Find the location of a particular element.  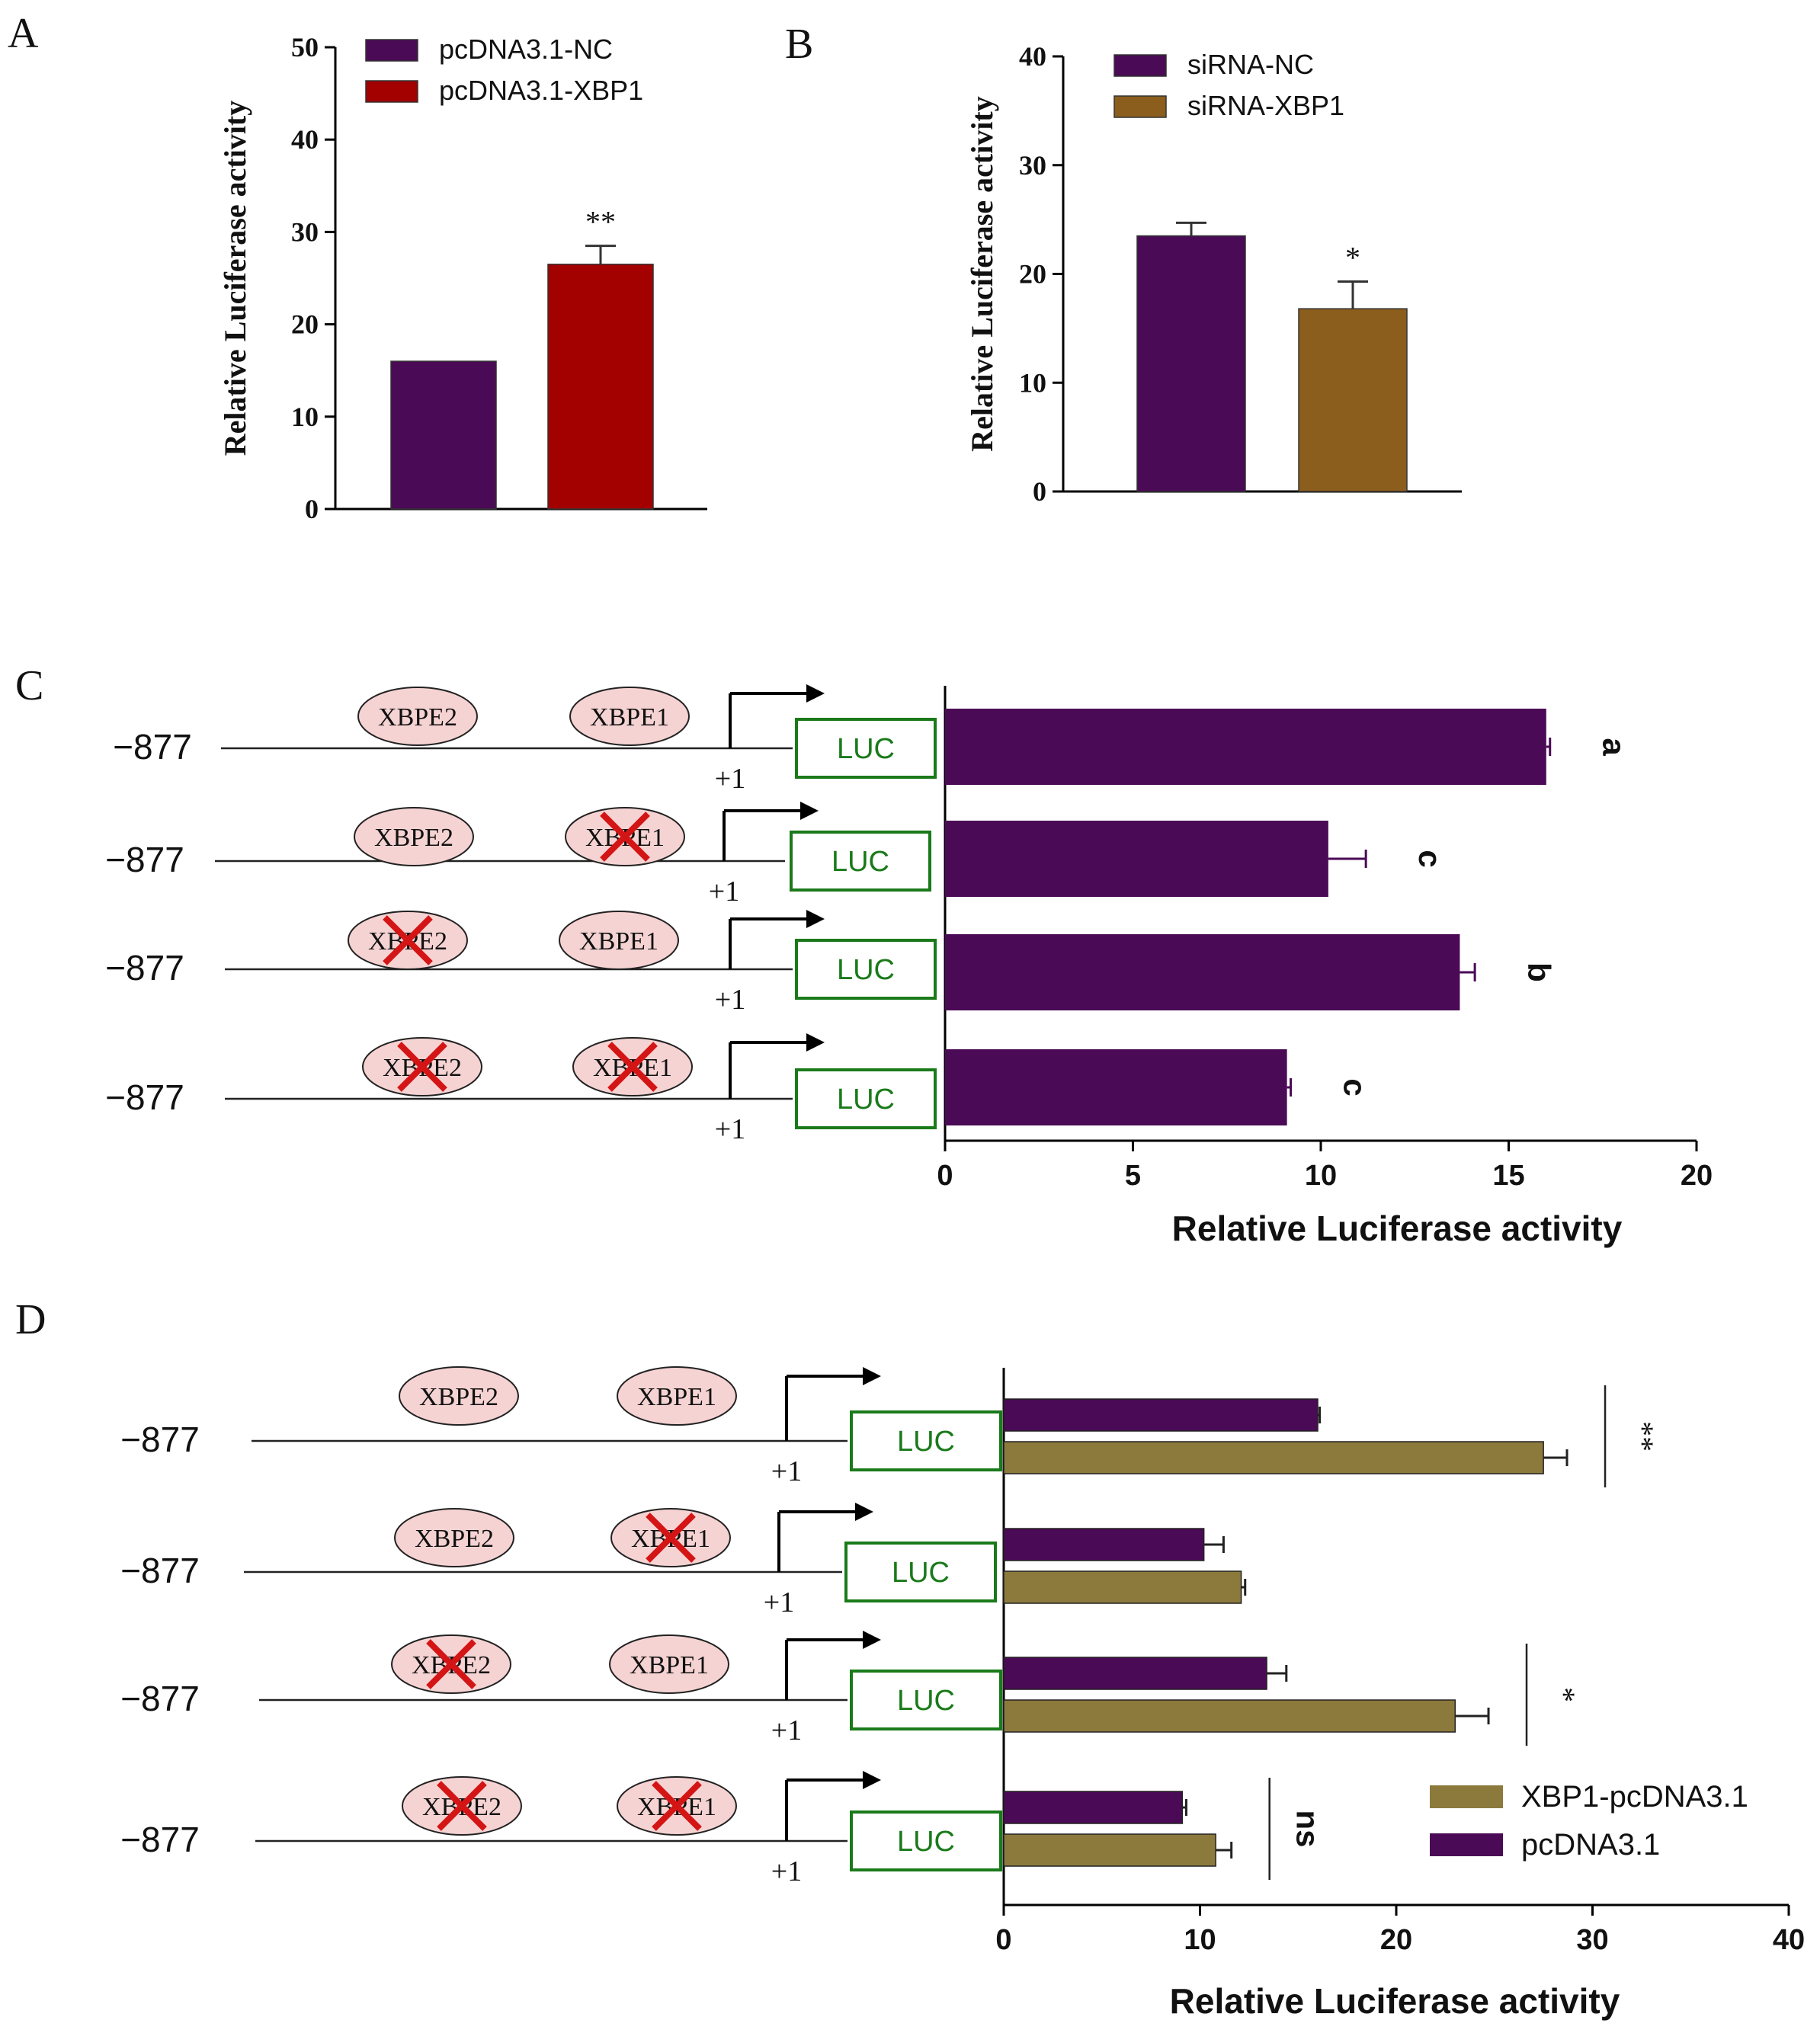

d-construct-1-coordinate: −877 is located at coordinates (160, 1439).